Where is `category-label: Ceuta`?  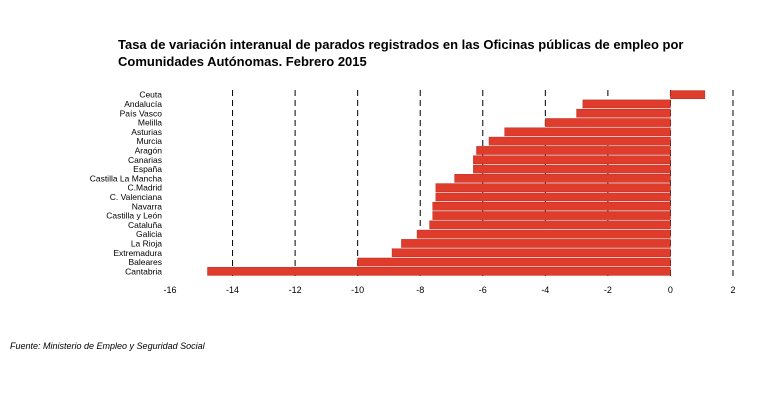
category-label: Ceuta is located at coordinates (150, 95).